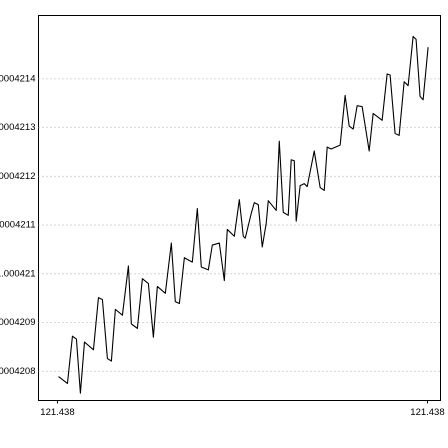 This screenshot has height=448, width=448. What do you see at coordinates (18, 225) in the screenshot?
I see `y-tick-label: 1.0004211` at bounding box center [18, 225].